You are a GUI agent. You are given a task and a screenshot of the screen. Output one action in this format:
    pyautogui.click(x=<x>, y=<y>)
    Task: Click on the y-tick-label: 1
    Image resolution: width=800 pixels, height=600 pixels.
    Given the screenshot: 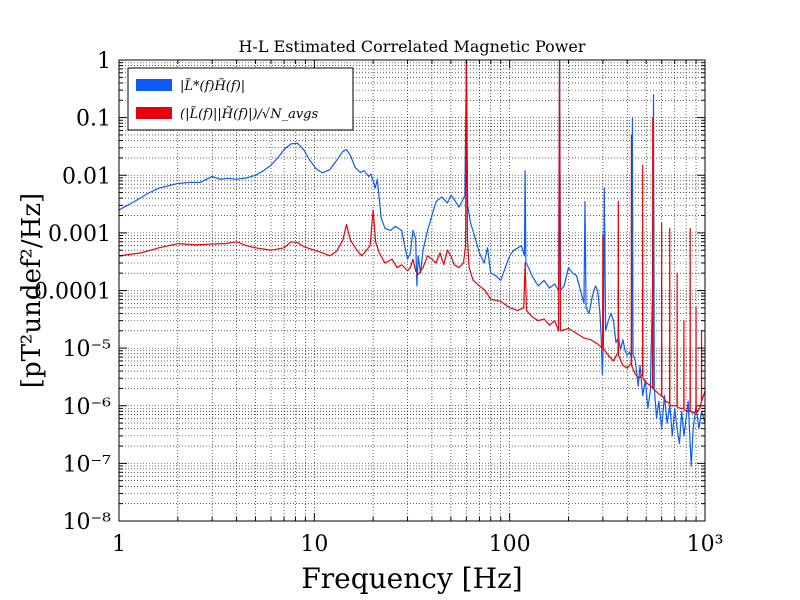 What is the action you would take?
    pyautogui.click(x=104, y=61)
    